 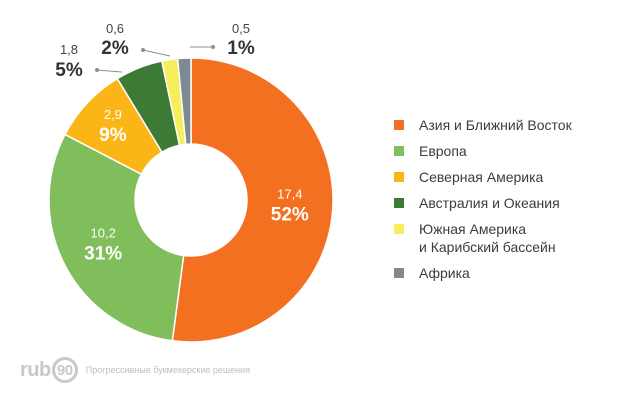 What do you see at coordinates (444, 273) in the screenshot?
I see `legend-label-africa: Африка` at bounding box center [444, 273].